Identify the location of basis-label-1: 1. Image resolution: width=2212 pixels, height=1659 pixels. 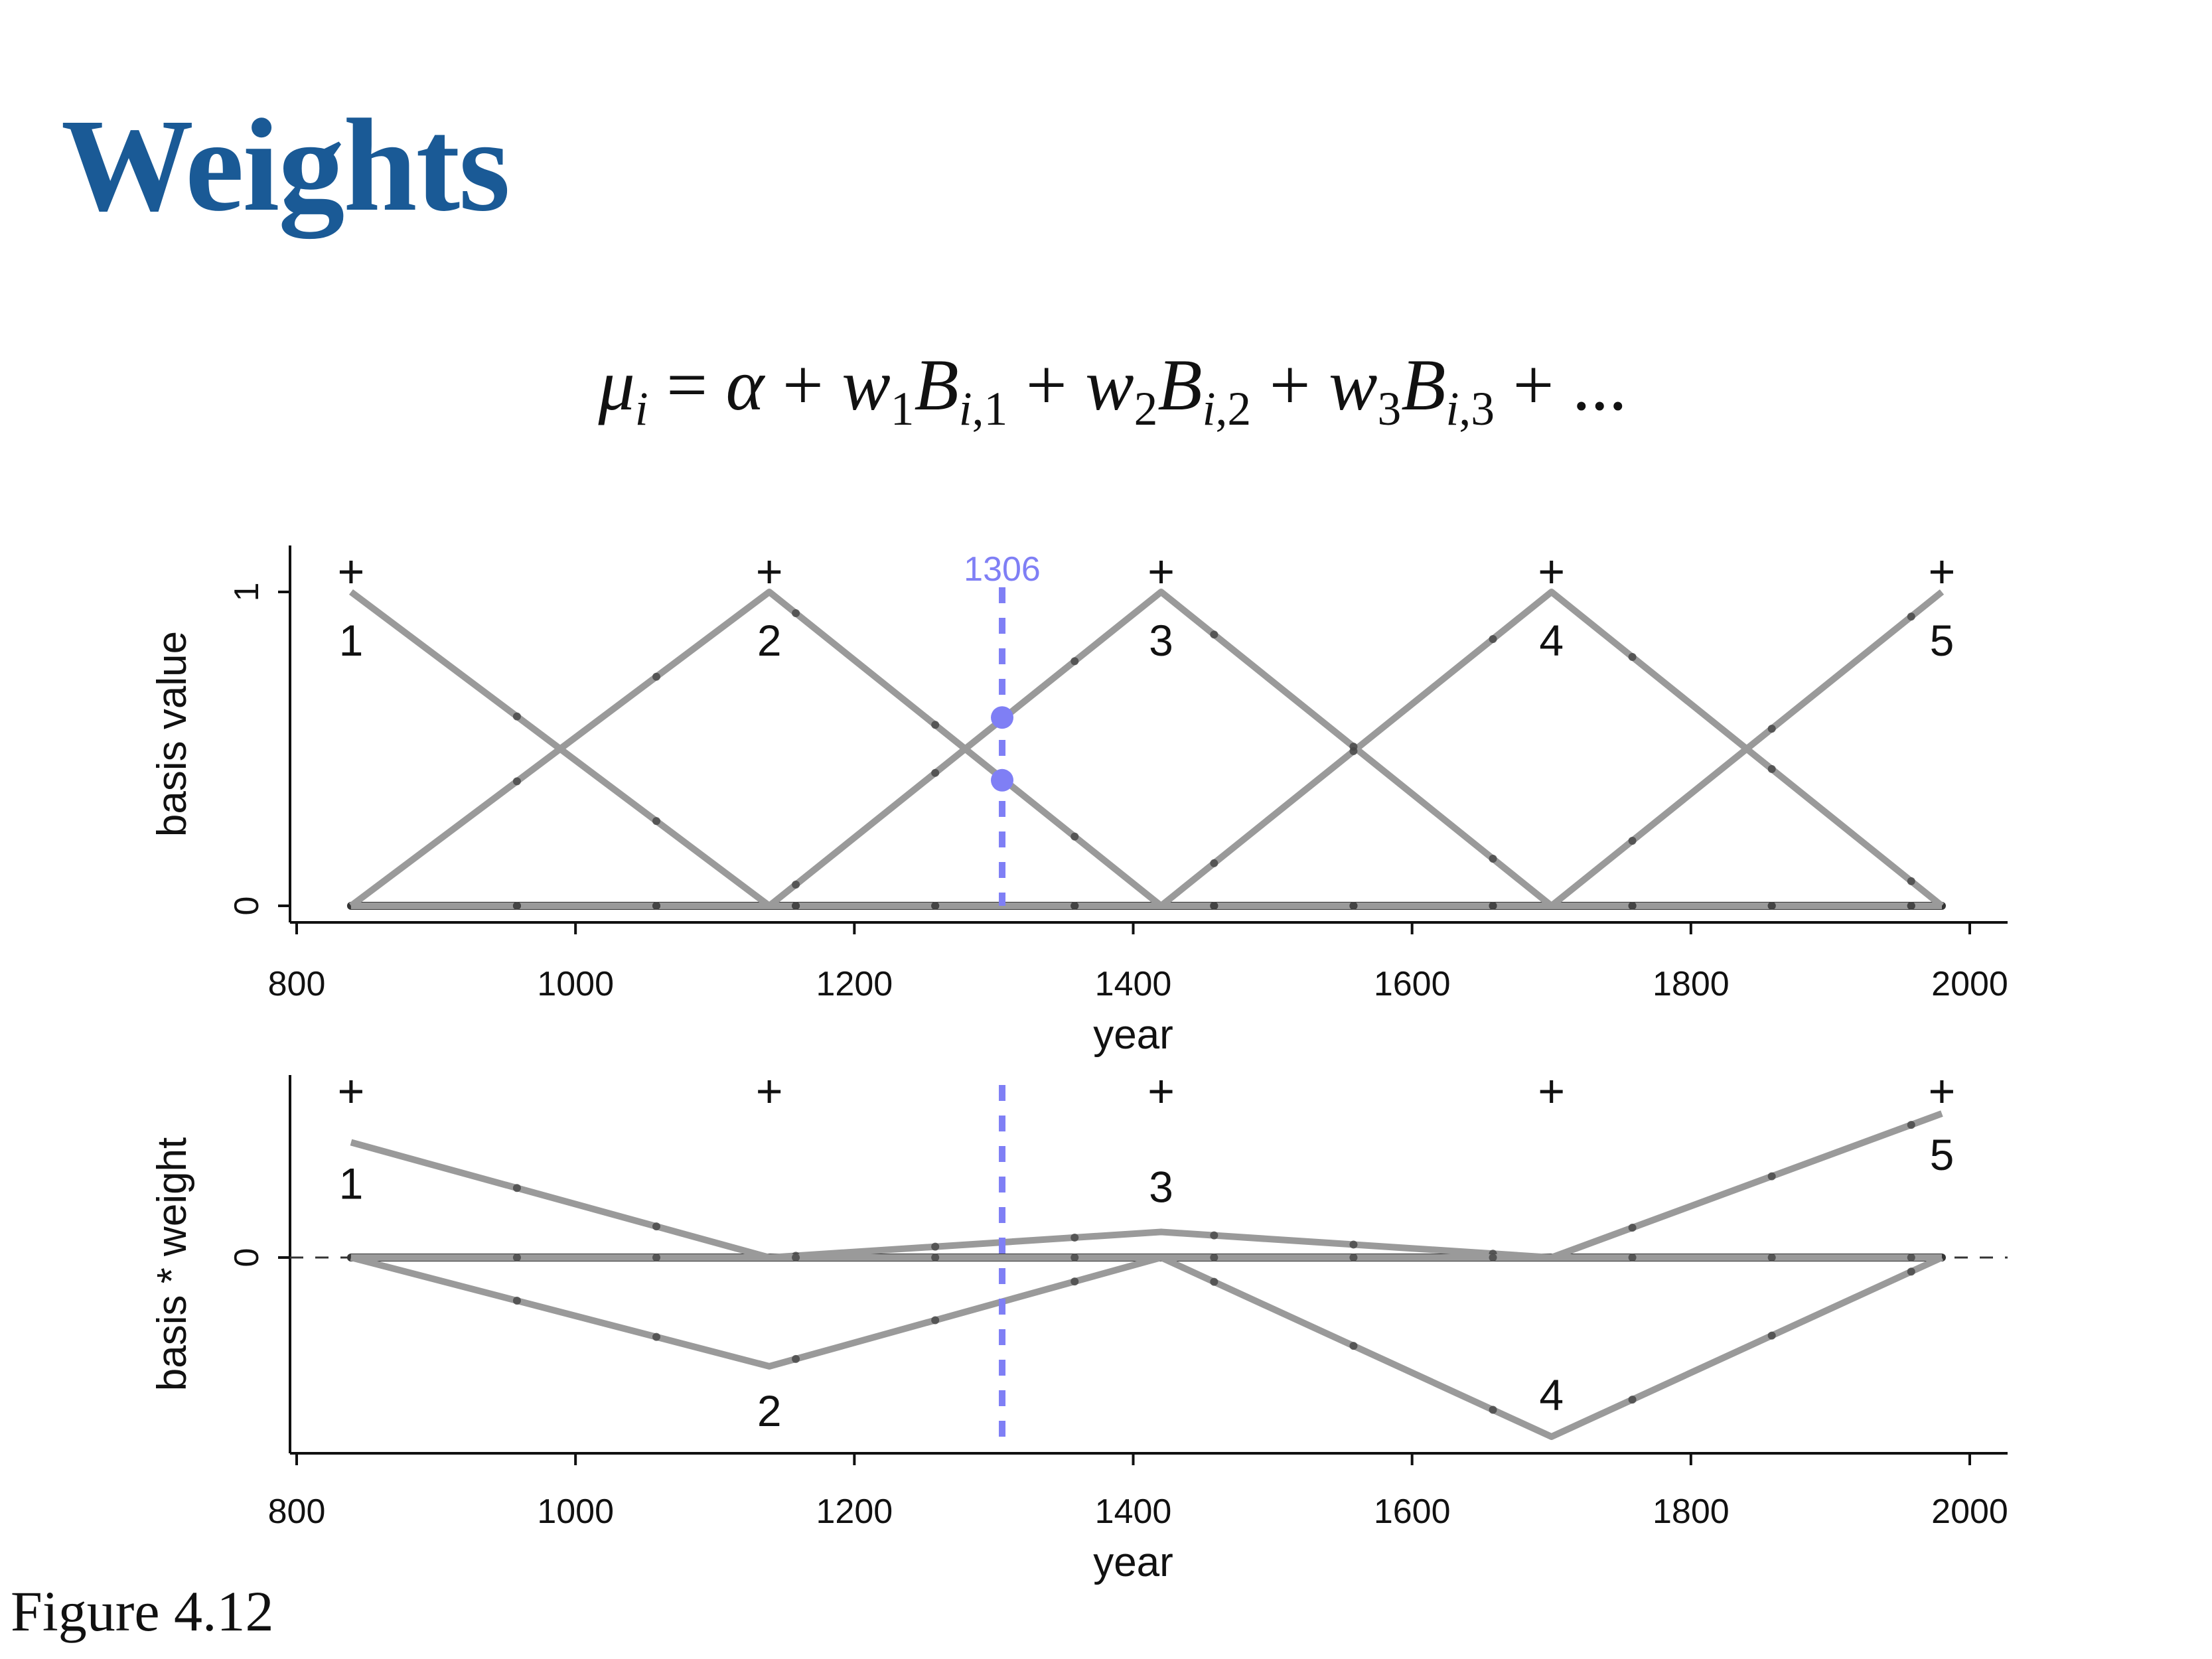
(351, 640).